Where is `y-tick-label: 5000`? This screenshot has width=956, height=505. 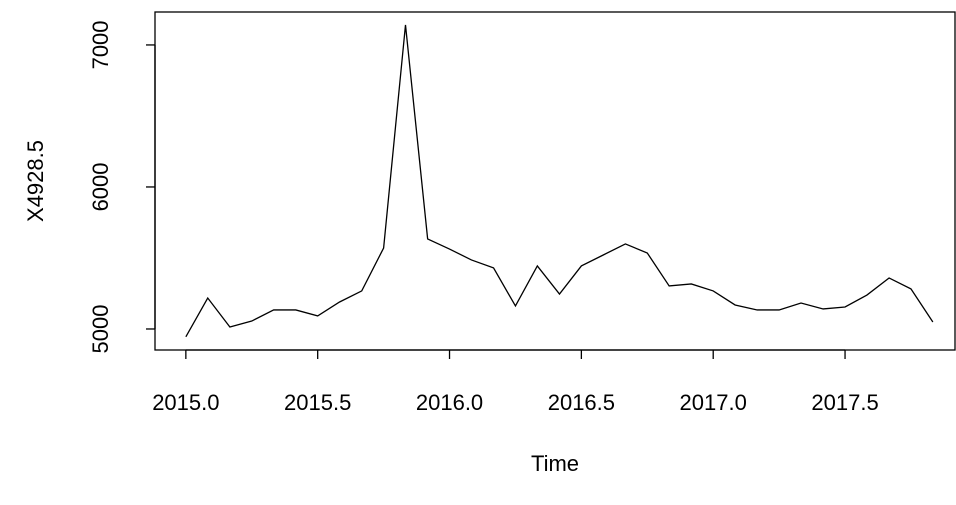 y-tick-label: 5000 is located at coordinates (100, 329).